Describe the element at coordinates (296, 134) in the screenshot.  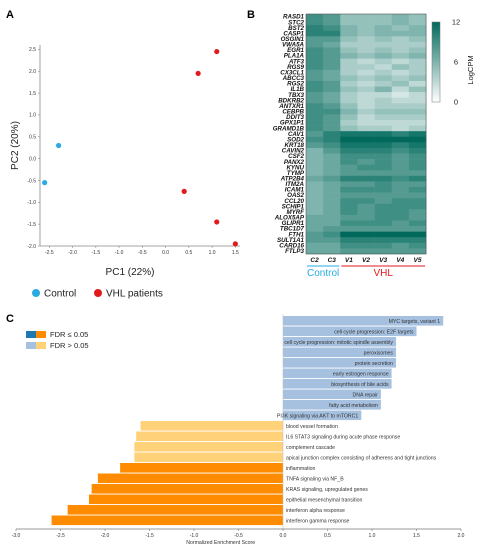
I see `gene-label: CAV1` at that location.